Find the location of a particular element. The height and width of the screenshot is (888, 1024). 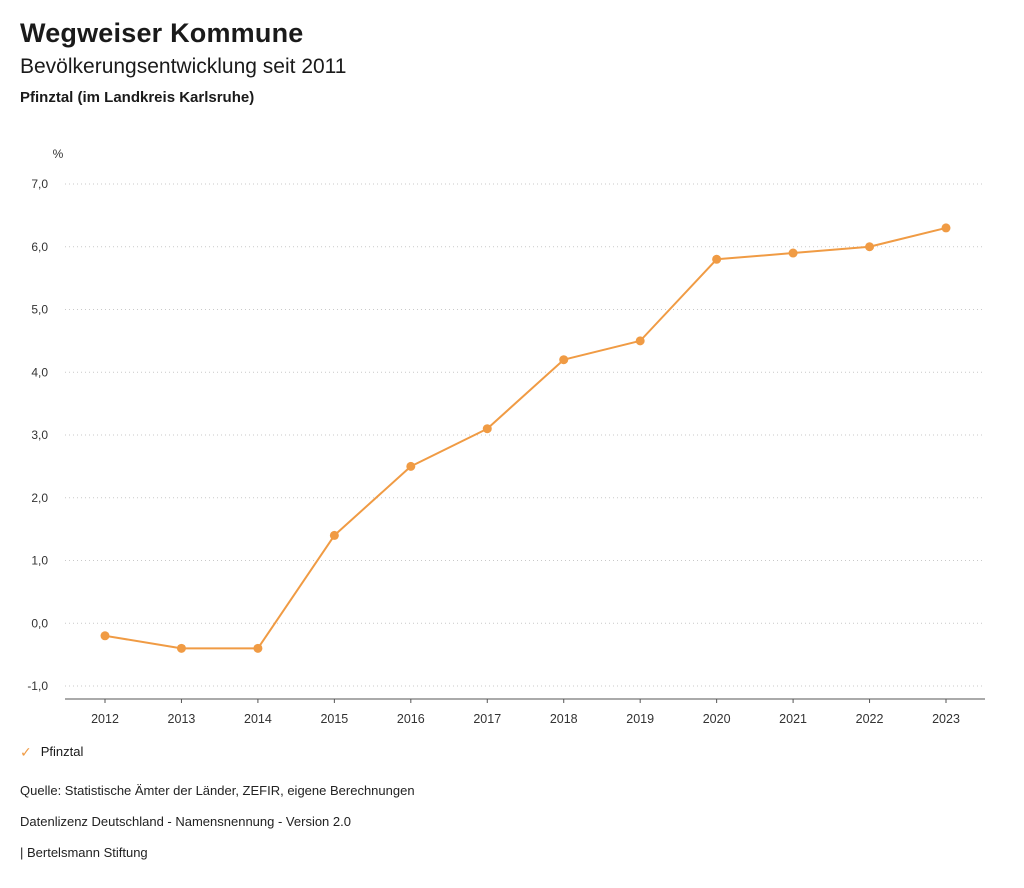

x-tick-label: 2012 is located at coordinates (105, 719).